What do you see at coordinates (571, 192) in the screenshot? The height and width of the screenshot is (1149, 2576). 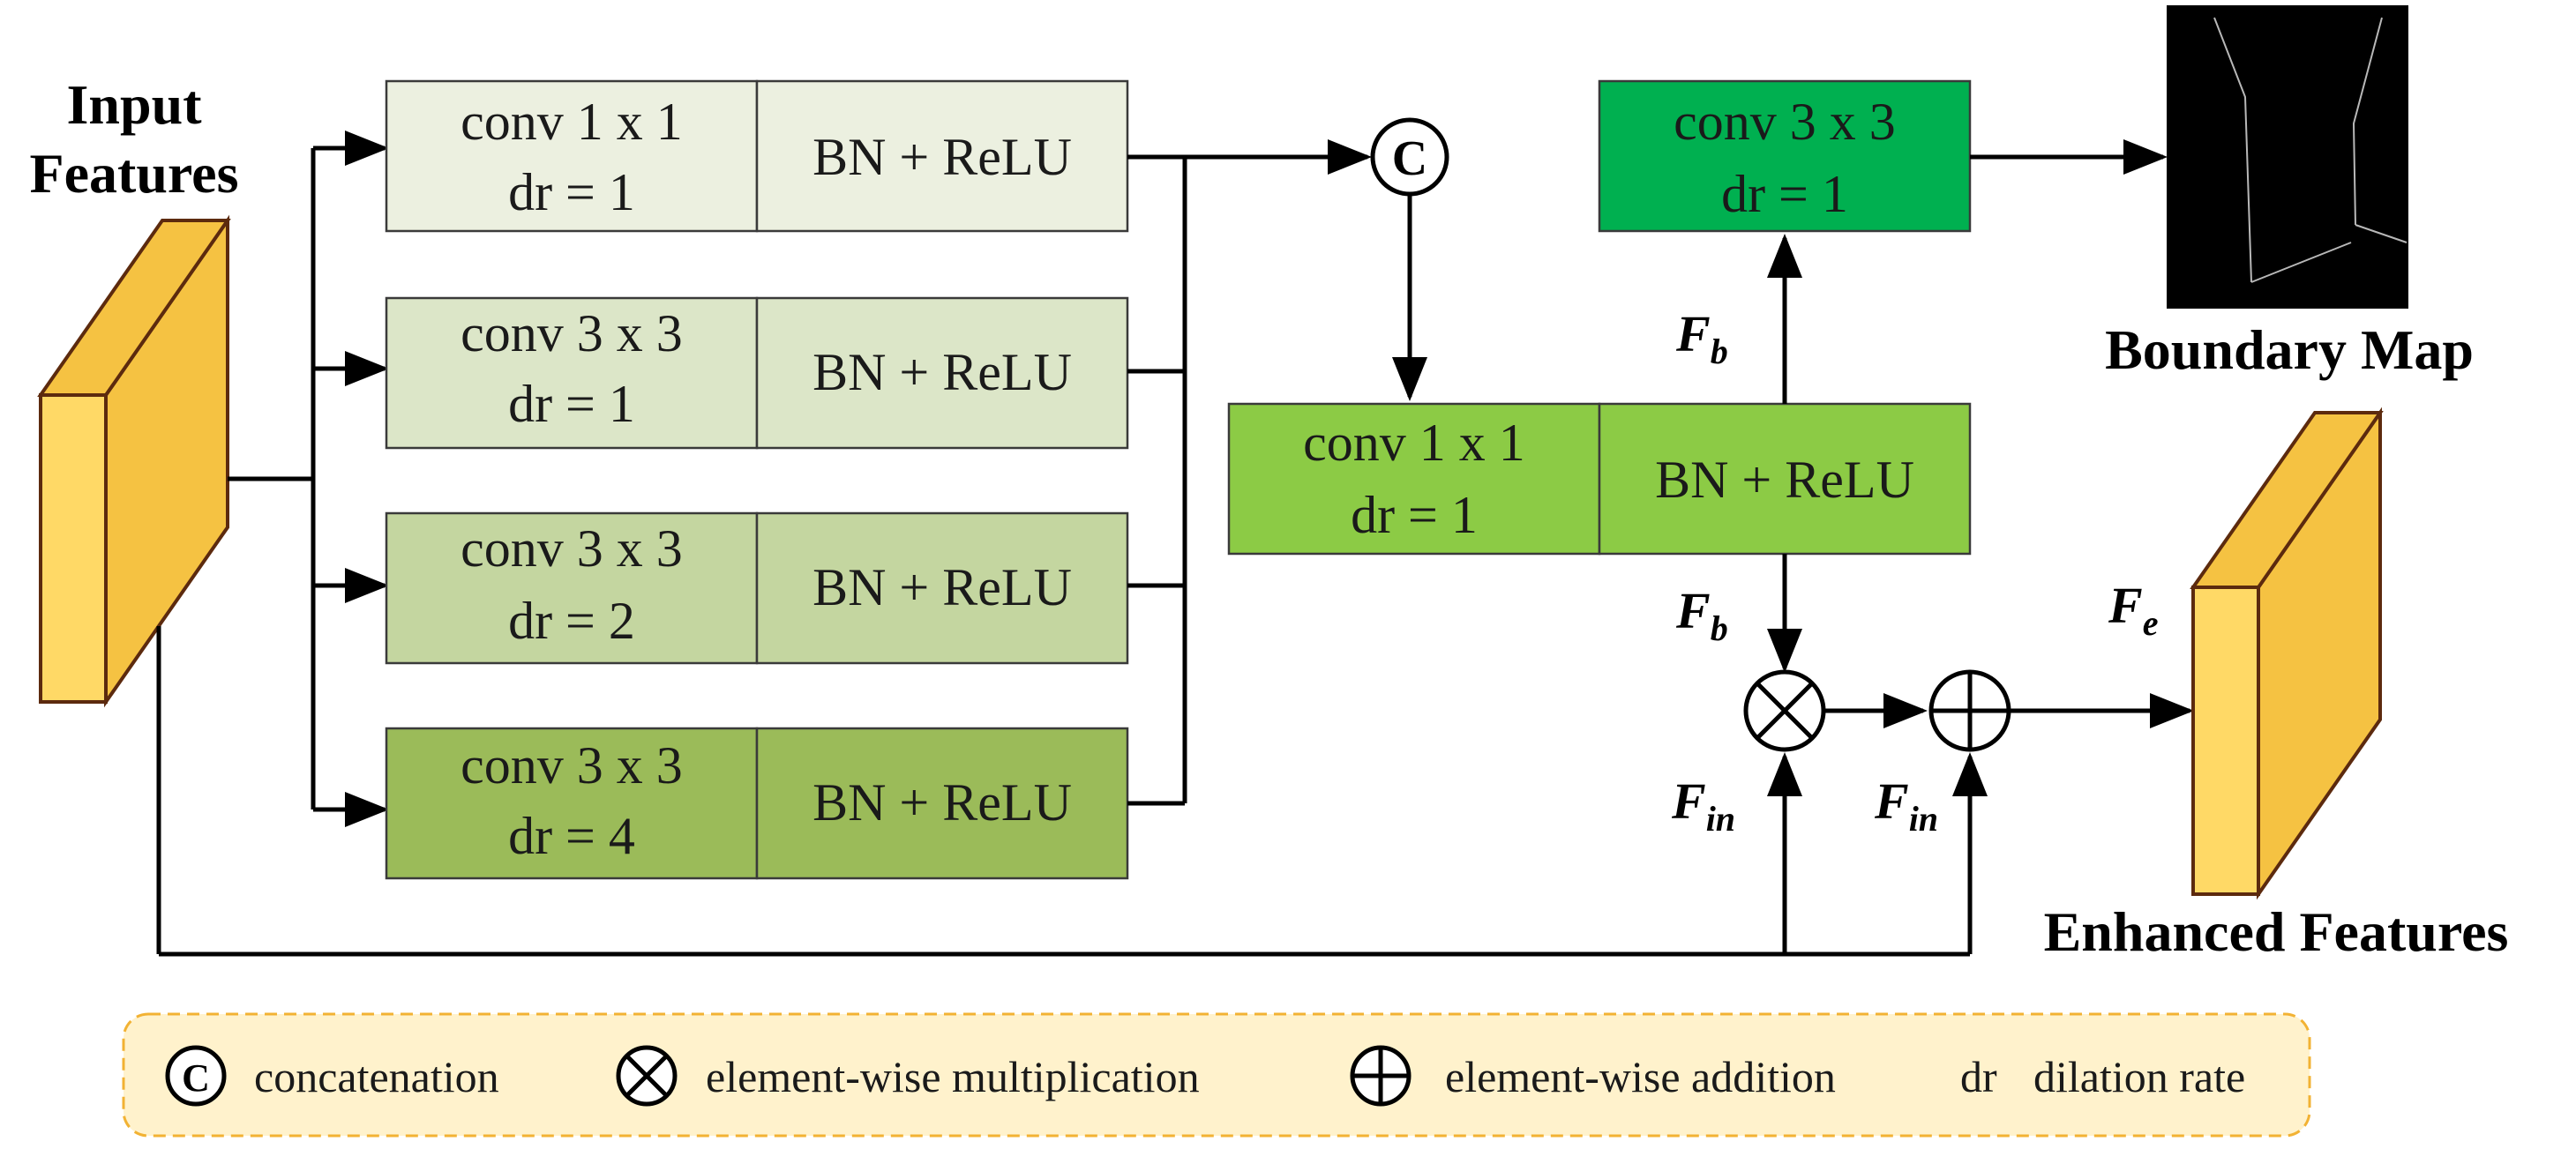 I see `branch-1-dr-label: dr = 1` at bounding box center [571, 192].